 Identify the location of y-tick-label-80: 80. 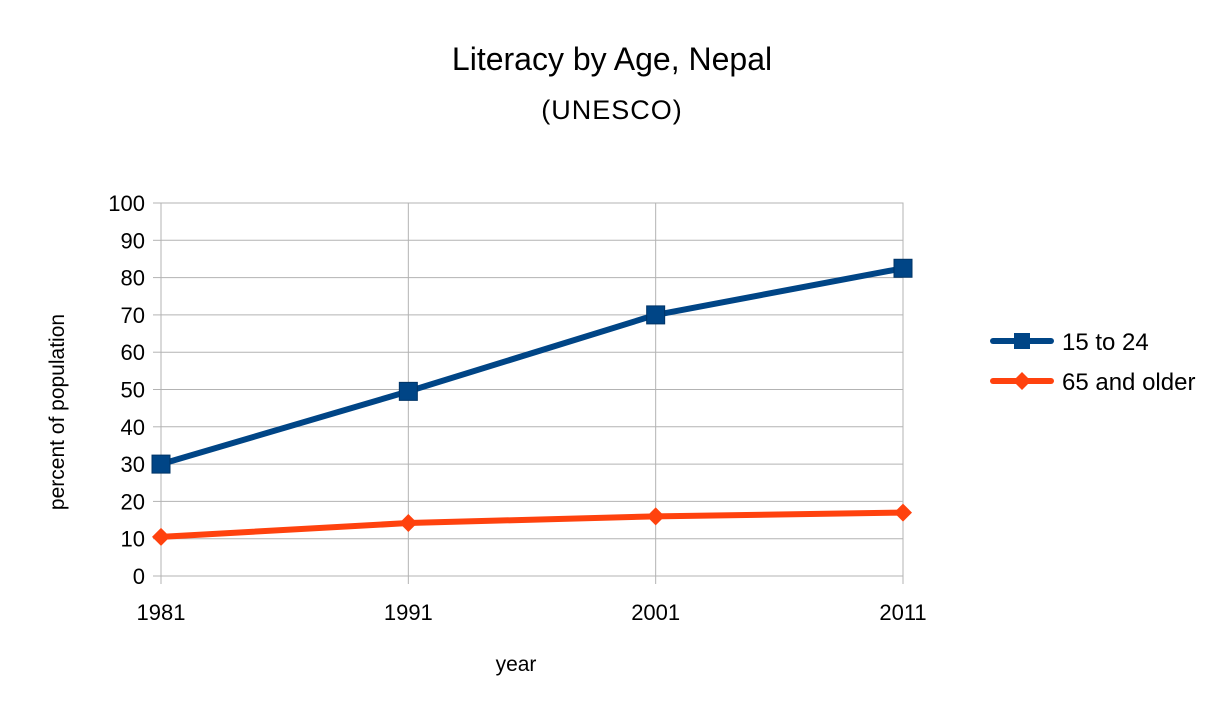
(133, 278).